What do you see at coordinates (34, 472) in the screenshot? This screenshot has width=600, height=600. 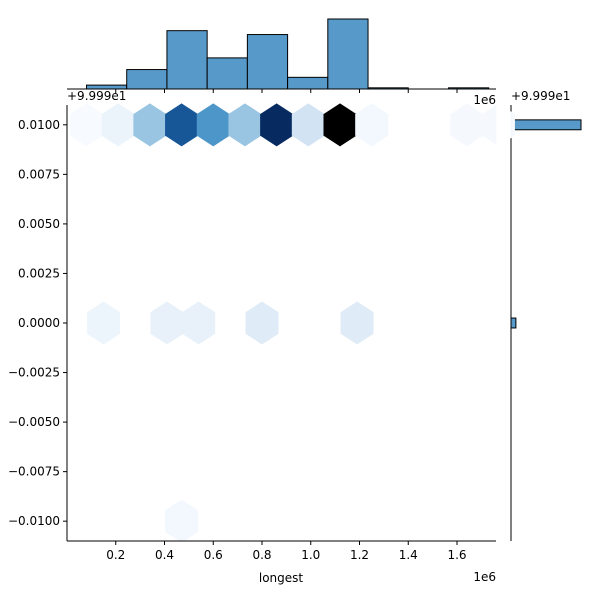 I see `y-tick-label: −0.0075` at bounding box center [34, 472].